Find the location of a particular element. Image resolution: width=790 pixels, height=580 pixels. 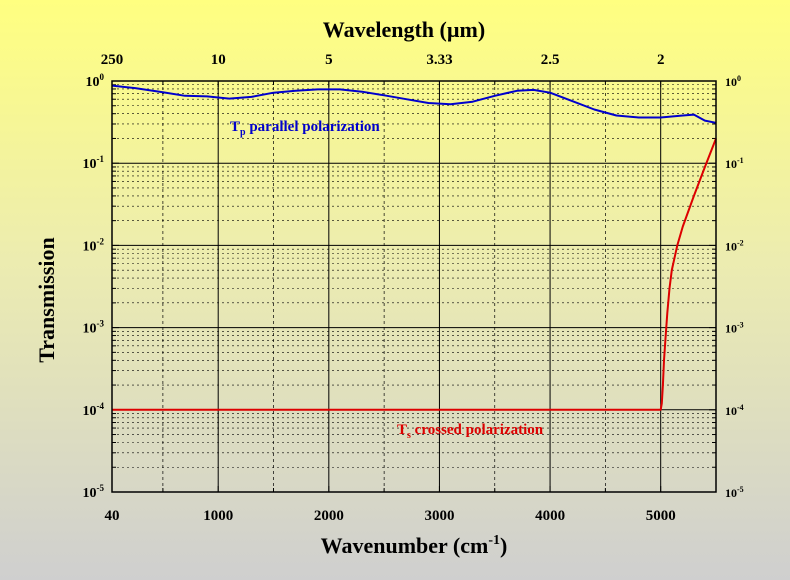

top-tick-label: 10 is located at coordinates (218, 60).